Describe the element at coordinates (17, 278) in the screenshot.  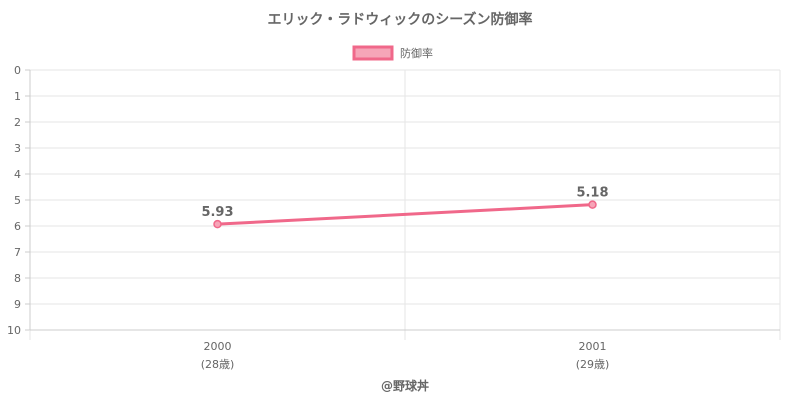
I see `y-tick-label: 8` at that location.